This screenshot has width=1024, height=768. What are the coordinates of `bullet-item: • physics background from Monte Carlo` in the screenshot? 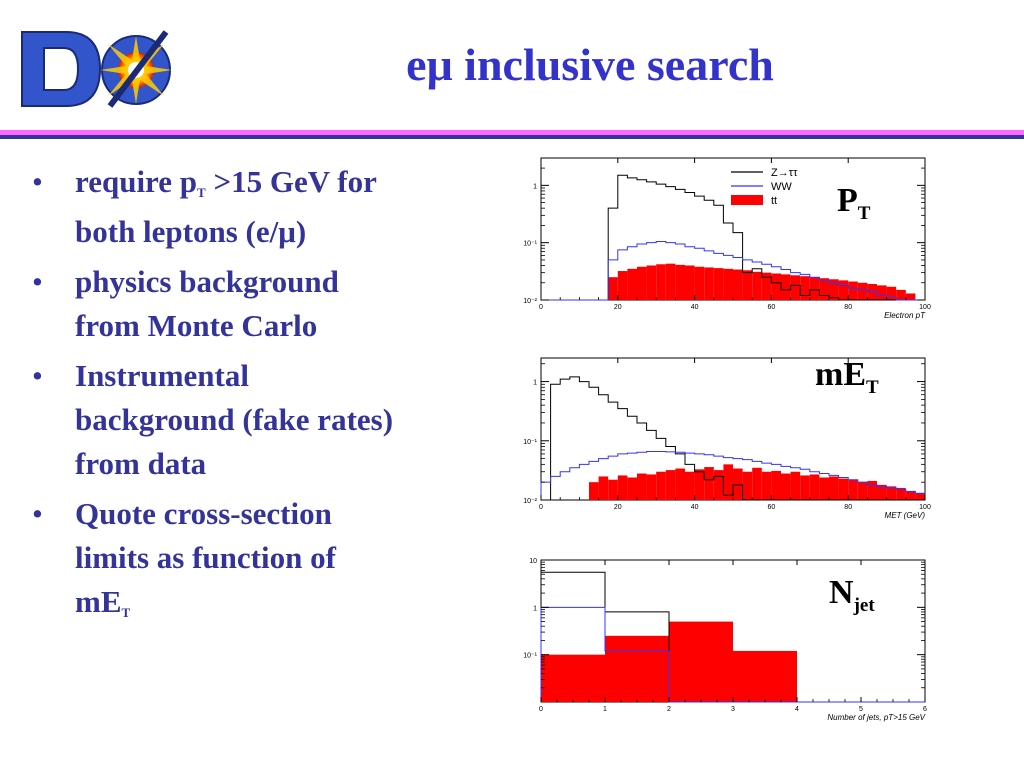 It's located at (260, 304).